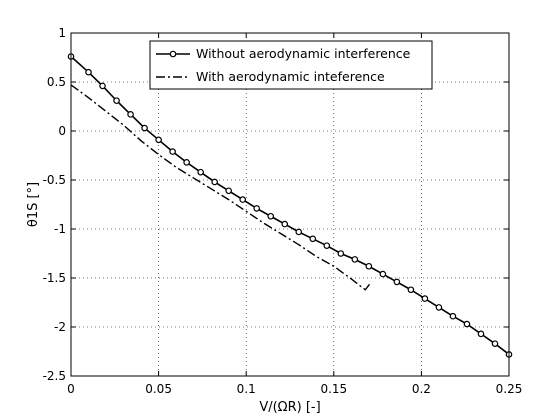 This screenshot has width=560, height=420. I want to click on y-tick-label: 0, so click(62, 131).